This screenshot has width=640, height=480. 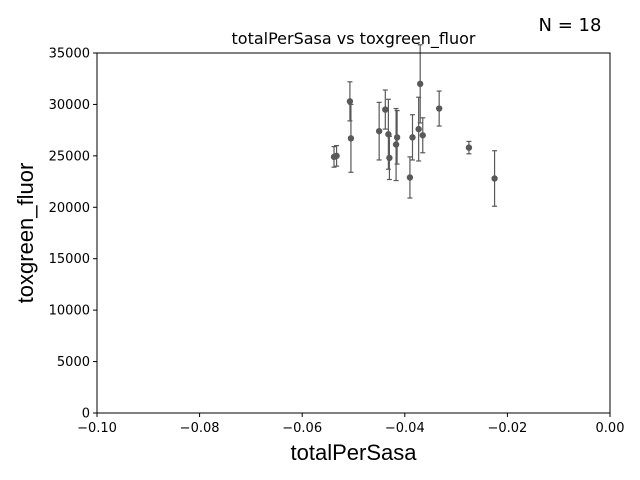 What do you see at coordinates (69, 208) in the screenshot?
I see `y-tick-label: 20000` at bounding box center [69, 208].